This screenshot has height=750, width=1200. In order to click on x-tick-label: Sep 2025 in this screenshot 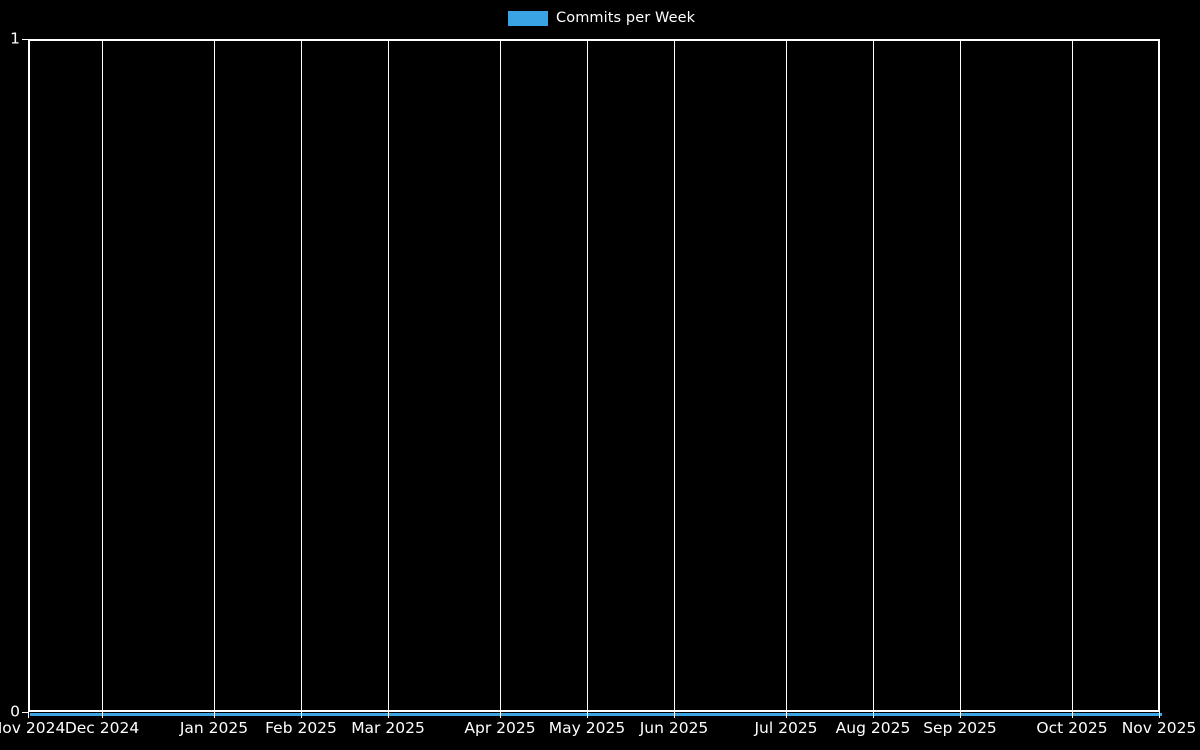, I will do `click(960, 728)`.